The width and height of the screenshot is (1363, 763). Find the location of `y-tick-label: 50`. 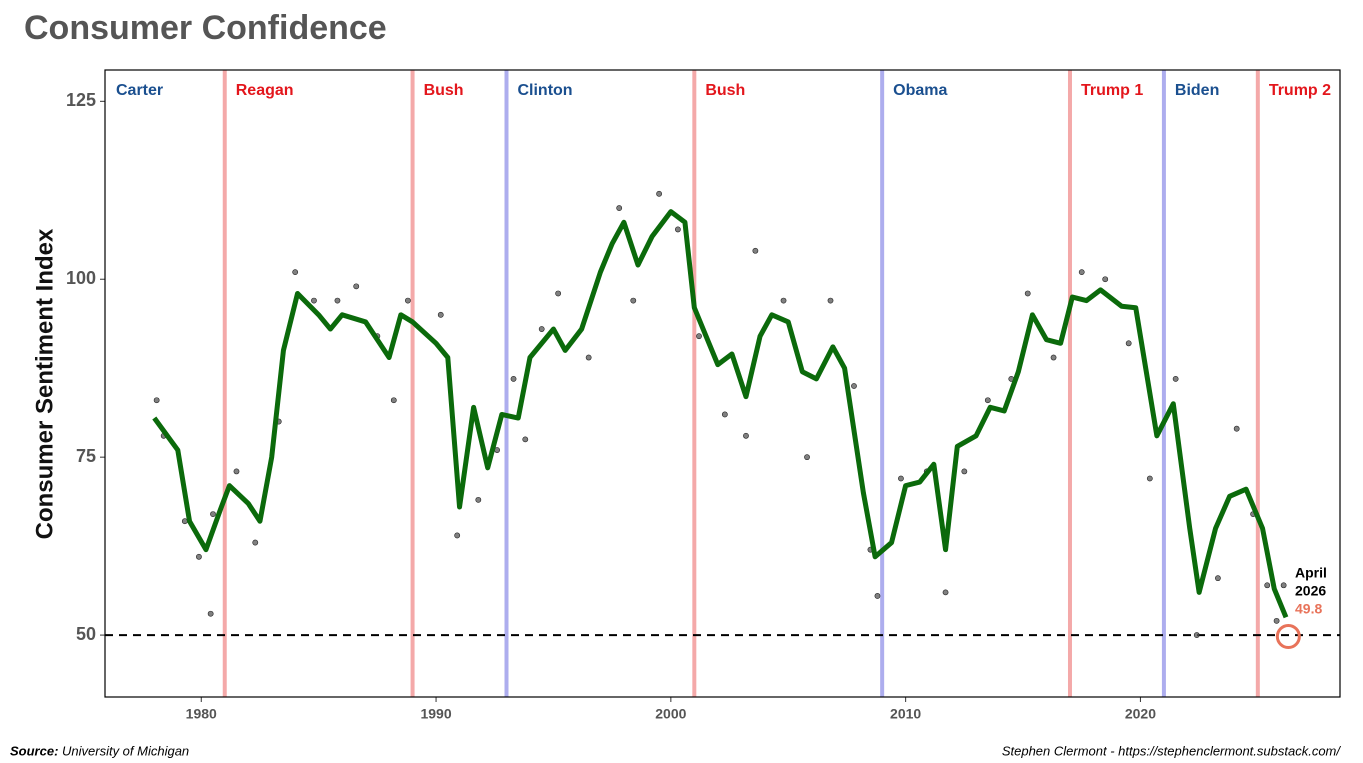

y-tick-label: 50 is located at coordinates (86, 634).